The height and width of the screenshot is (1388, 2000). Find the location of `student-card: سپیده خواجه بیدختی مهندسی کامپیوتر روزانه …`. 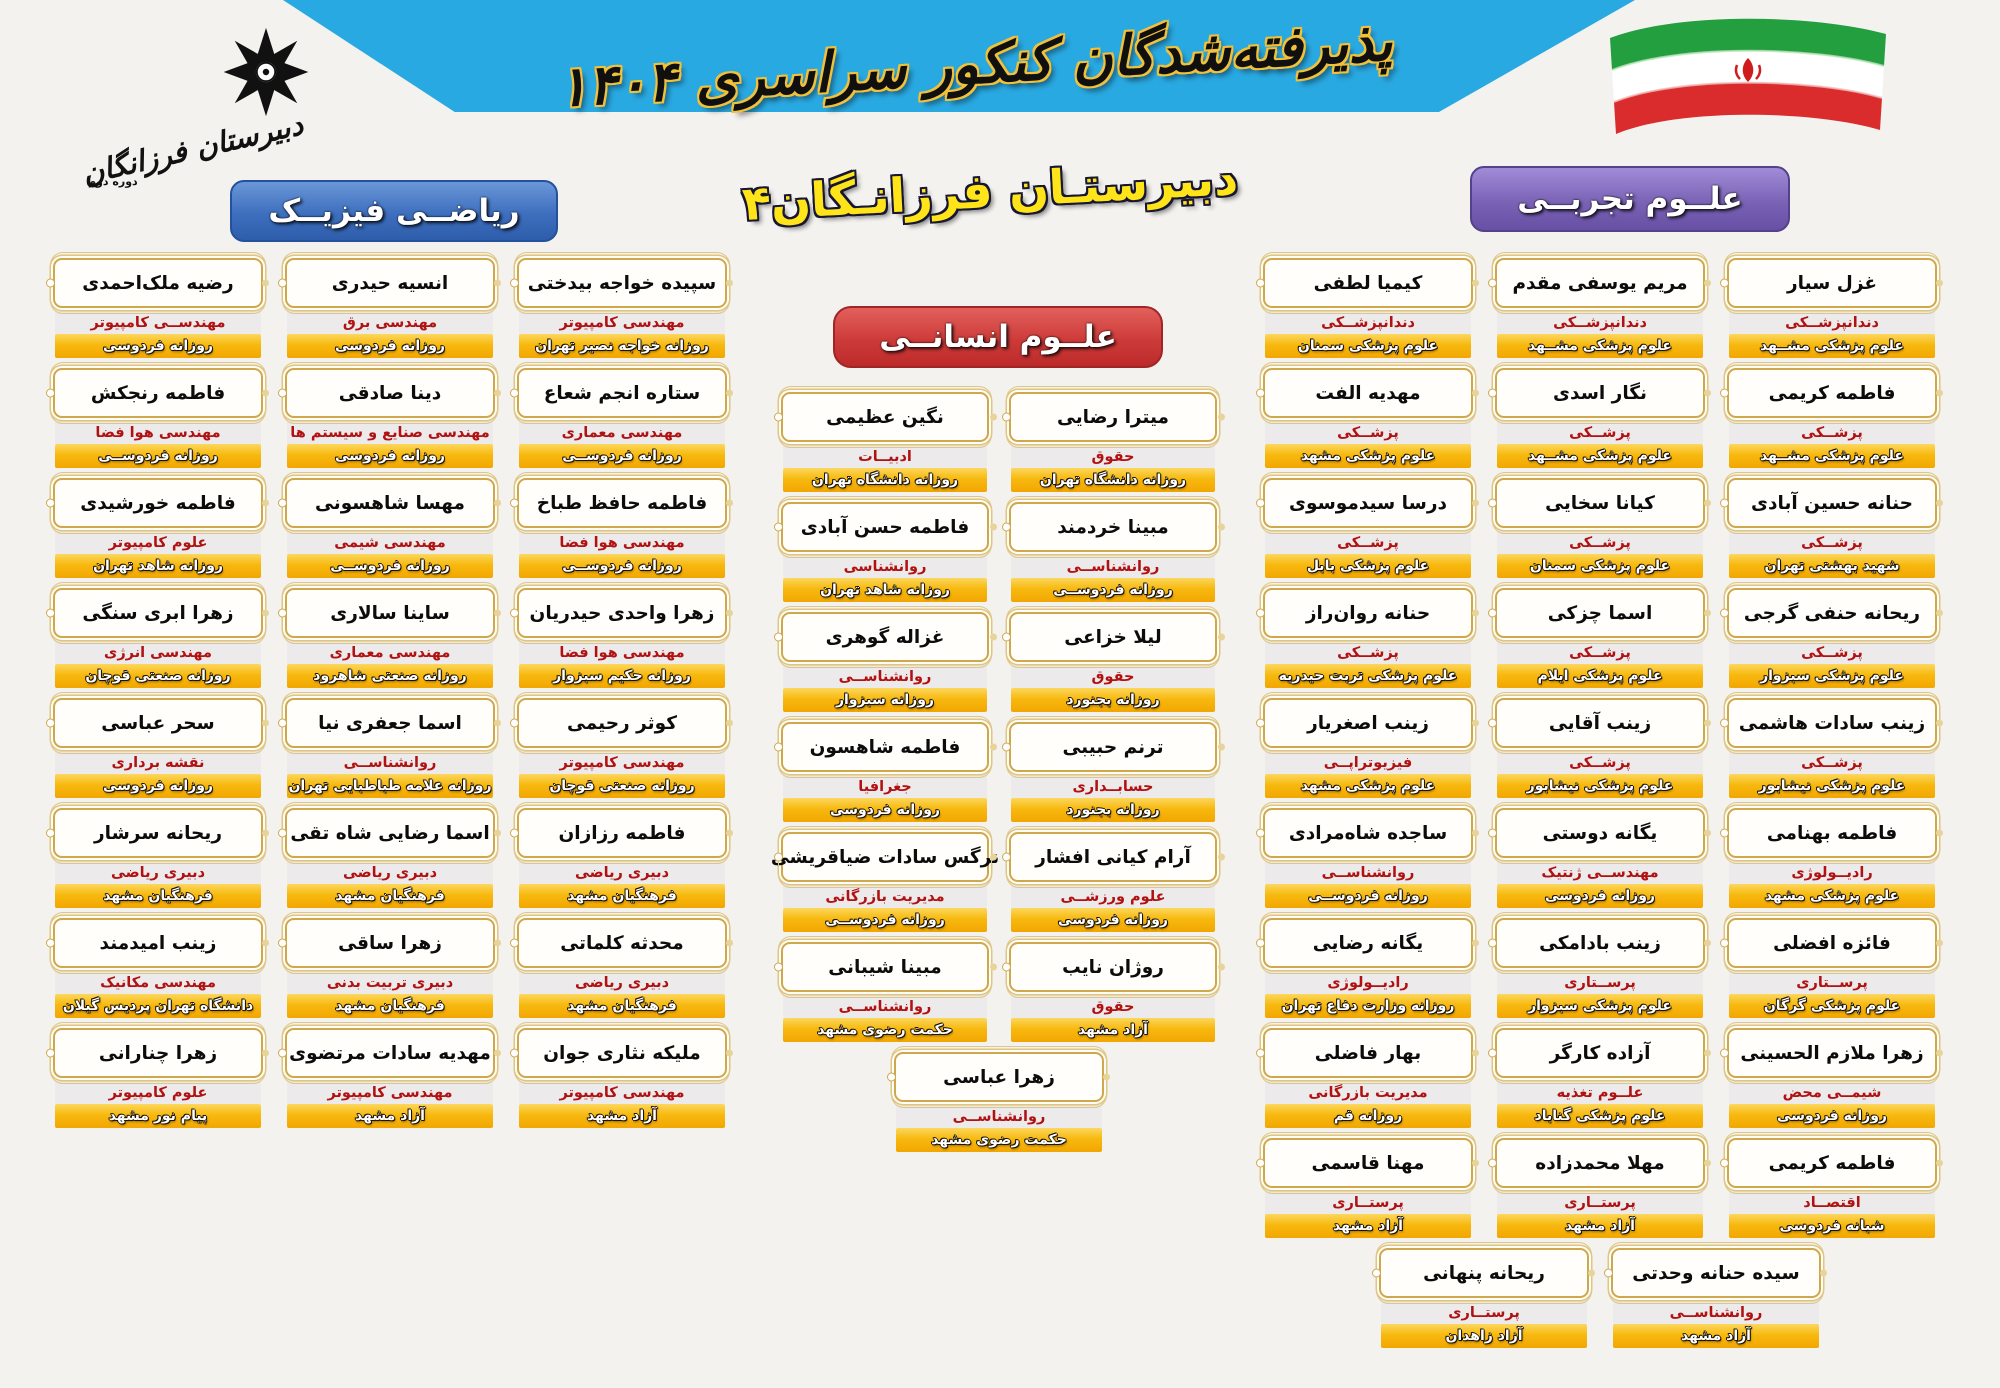

student-card: سپیده خواجه بیدختی مهندسی کامپیوتر روزانه … is located at coordinates (622, 305).